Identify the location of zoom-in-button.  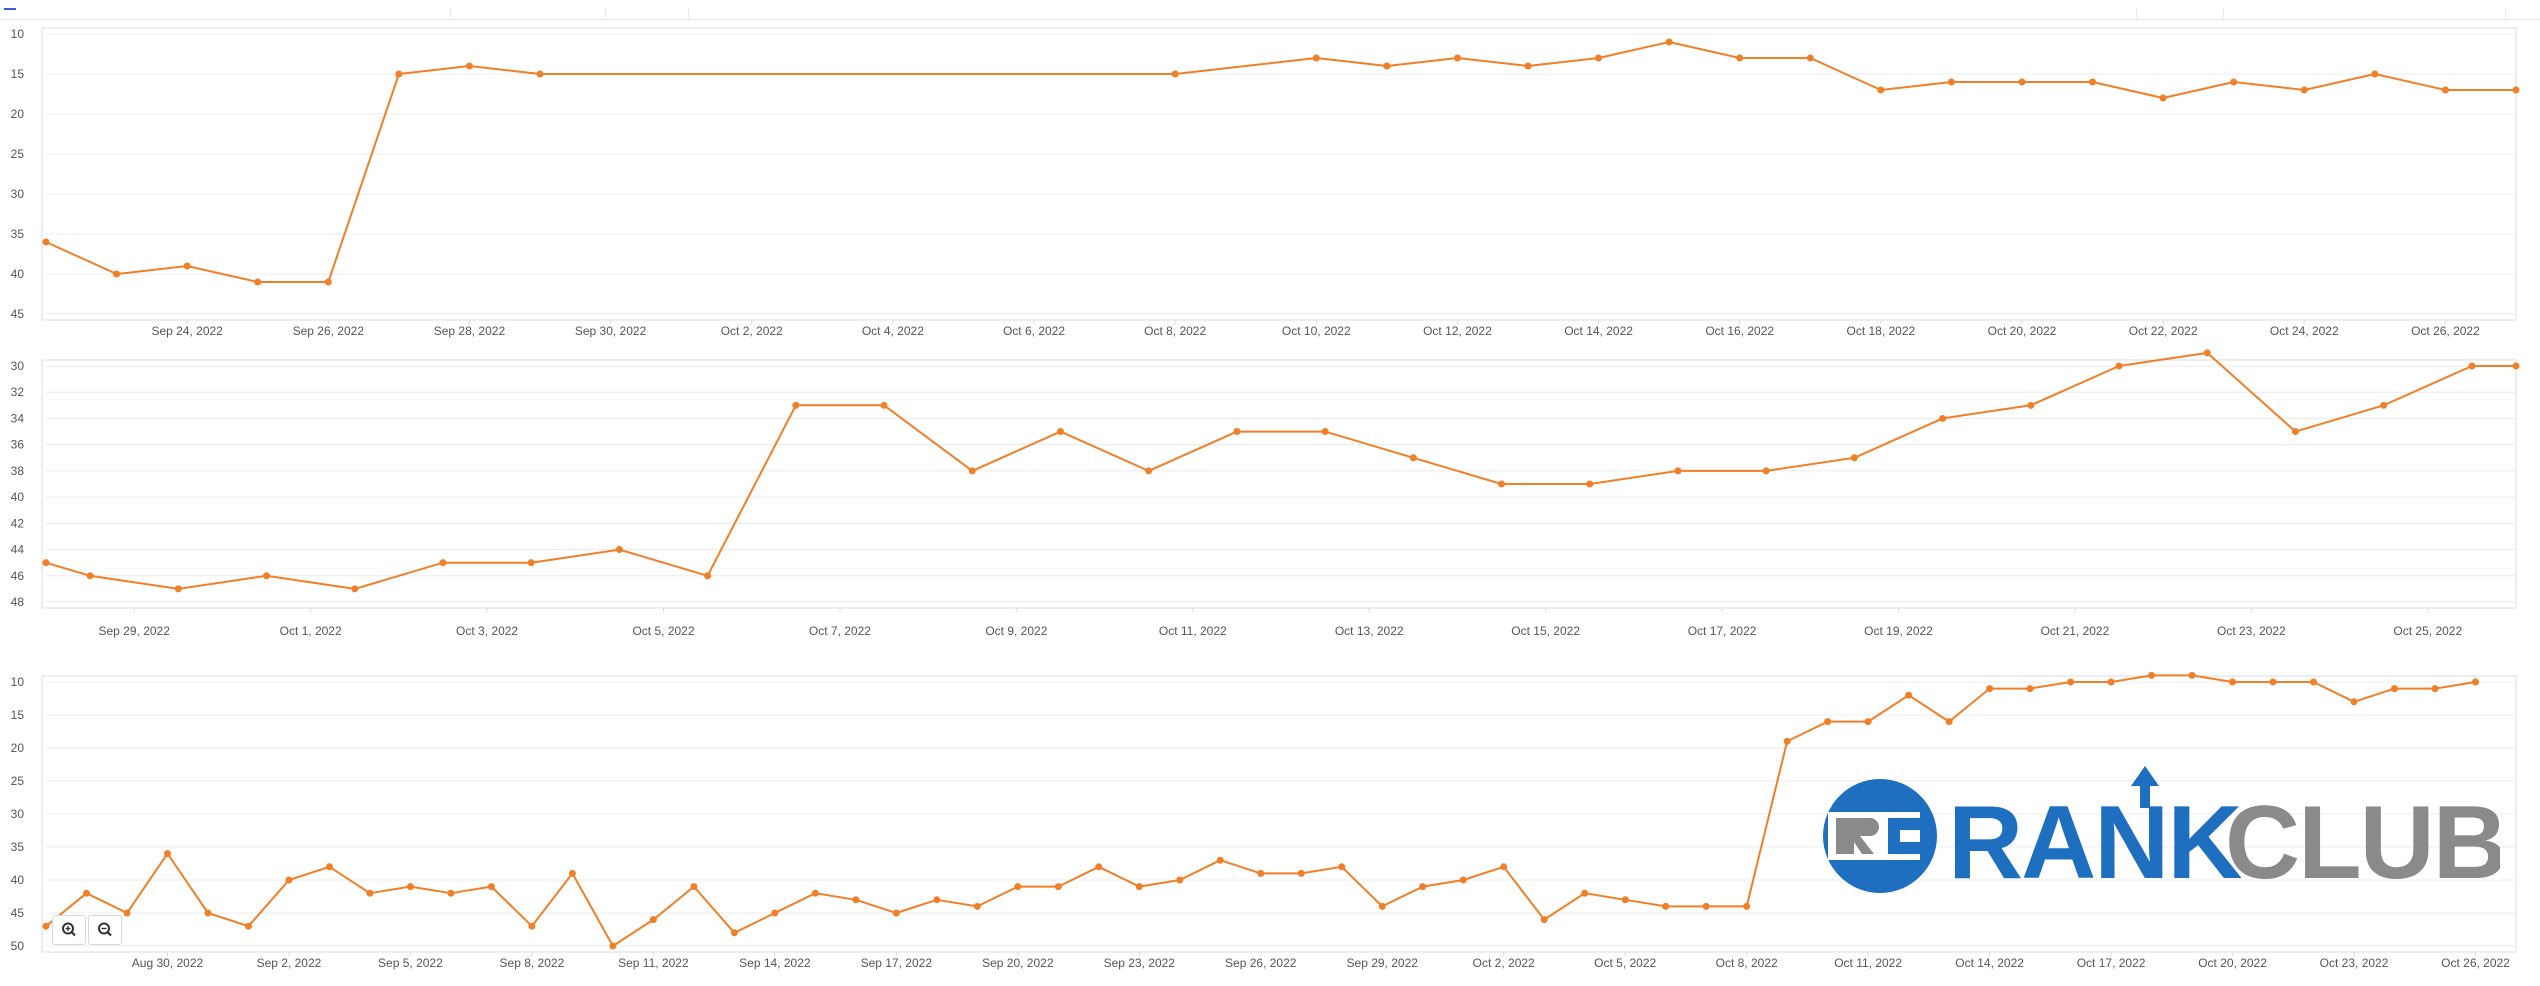
(69, 930).